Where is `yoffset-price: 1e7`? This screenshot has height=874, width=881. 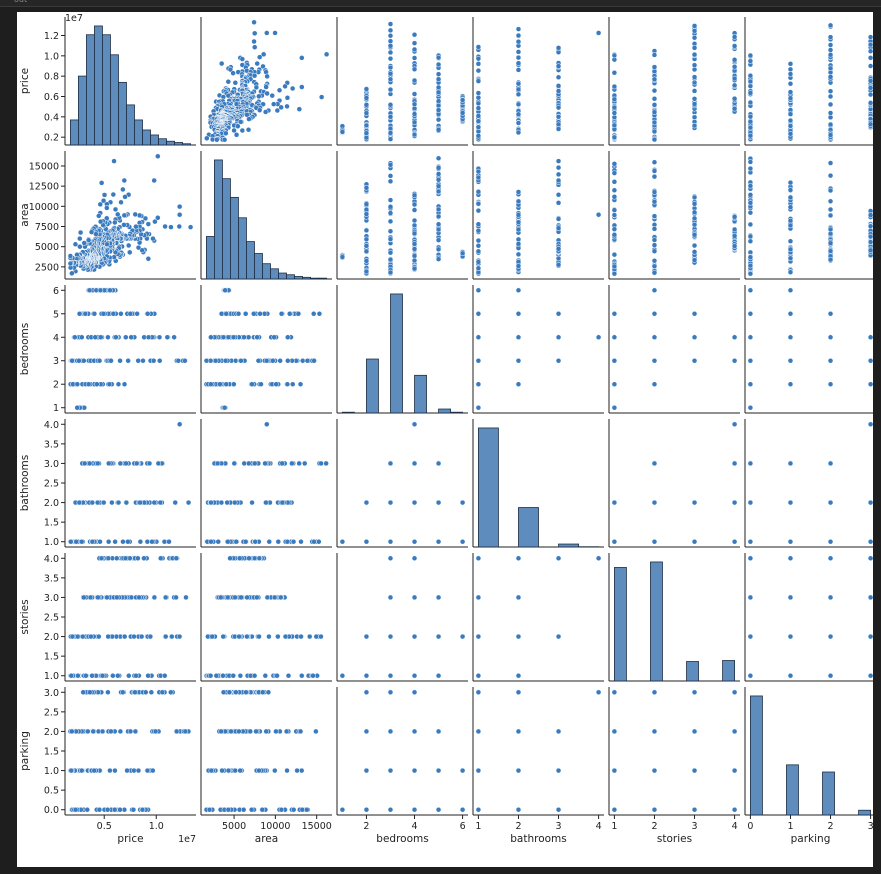
yoffset-price: 1e7 is located at coordinates (74, 18).